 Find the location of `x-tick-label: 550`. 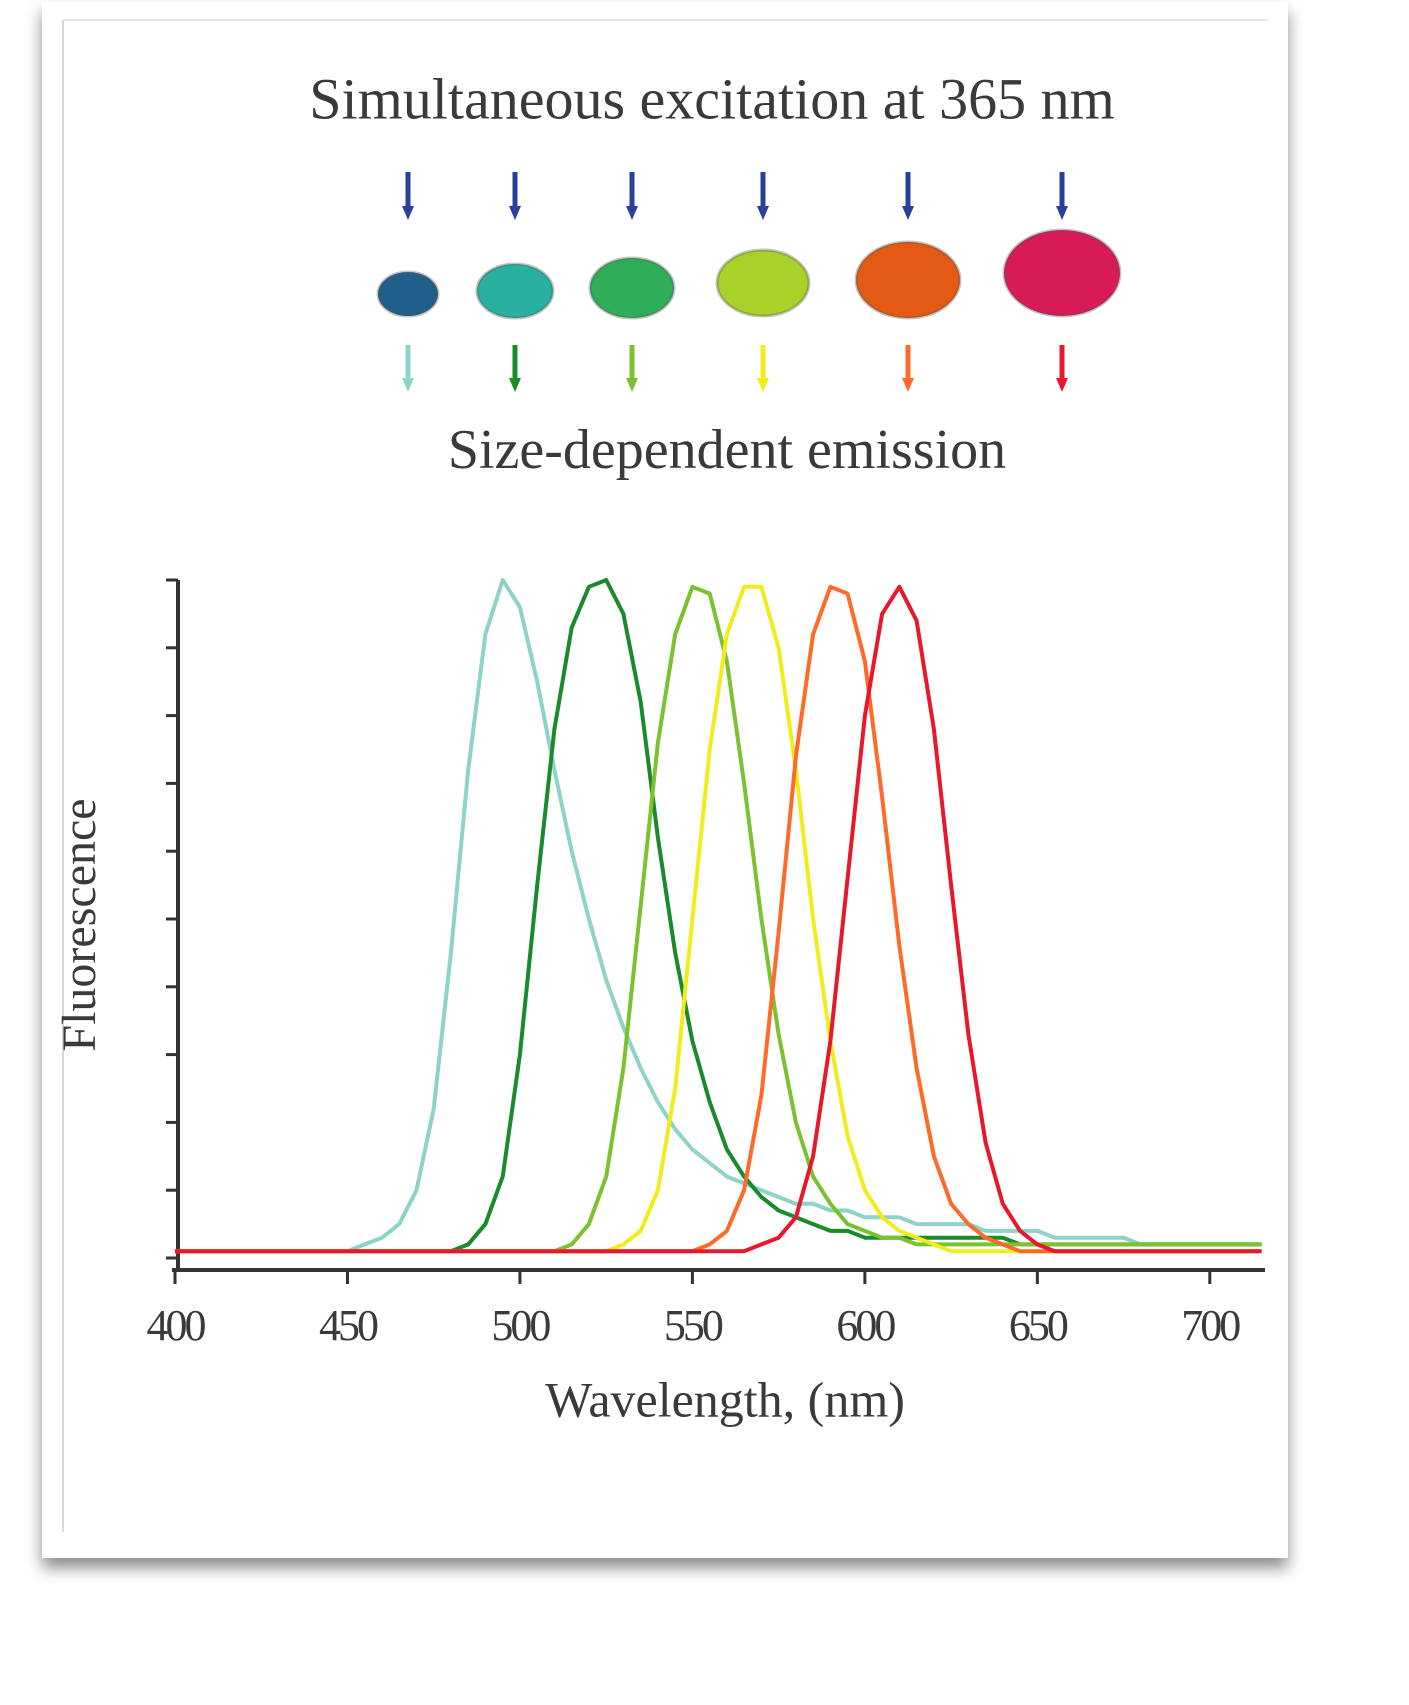

x-tick-label: 550 is located at coordinates (693, 1325).